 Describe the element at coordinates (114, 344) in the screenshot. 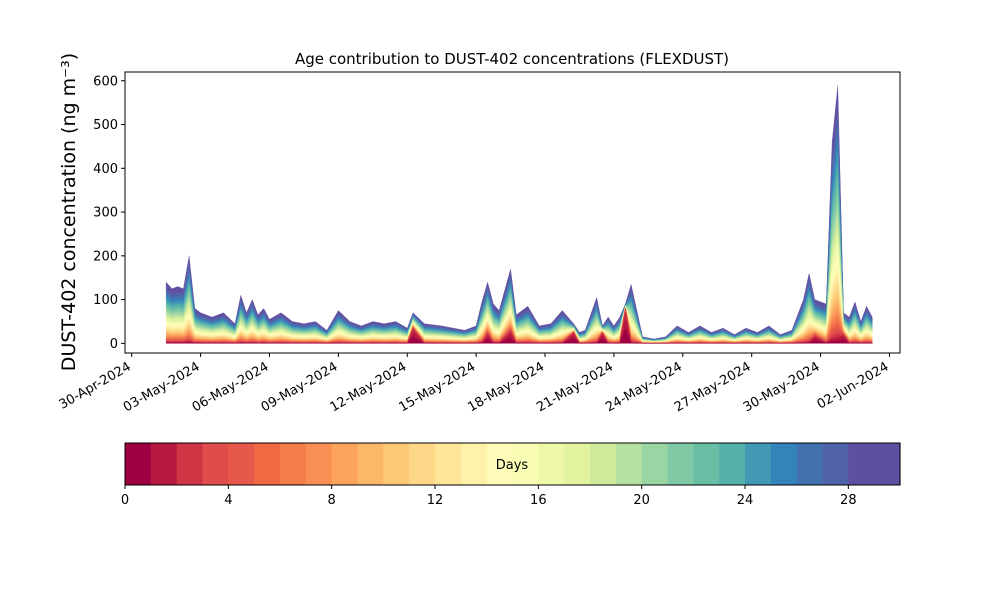

I see `y-tick-label: 0` at that location.